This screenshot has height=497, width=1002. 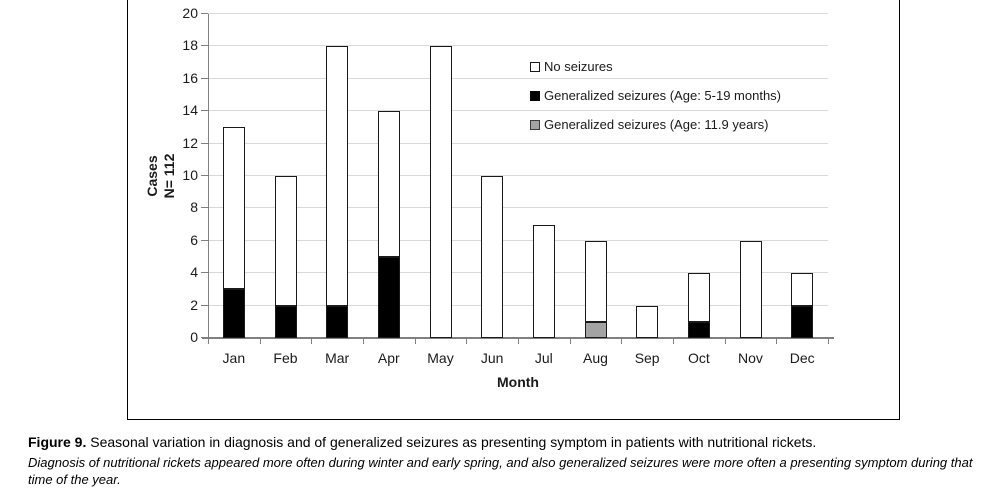 I want to click on legend-label: No seizures, so click(x=578, y=66).